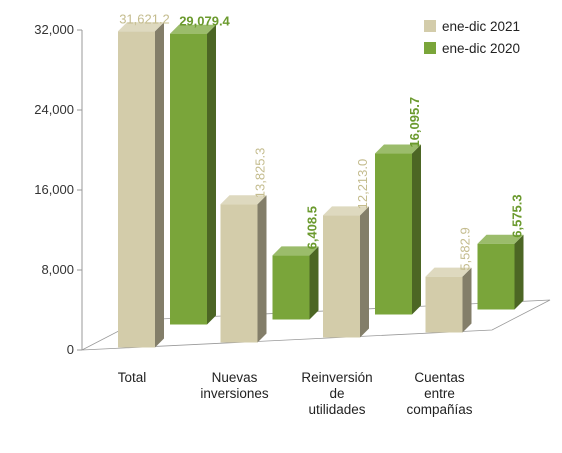 The height and width of the screenshot is (453, 562). Describe the element at coordinates (414, 122) in the screenshot. I see `data-label: 16,095.7` at that location.